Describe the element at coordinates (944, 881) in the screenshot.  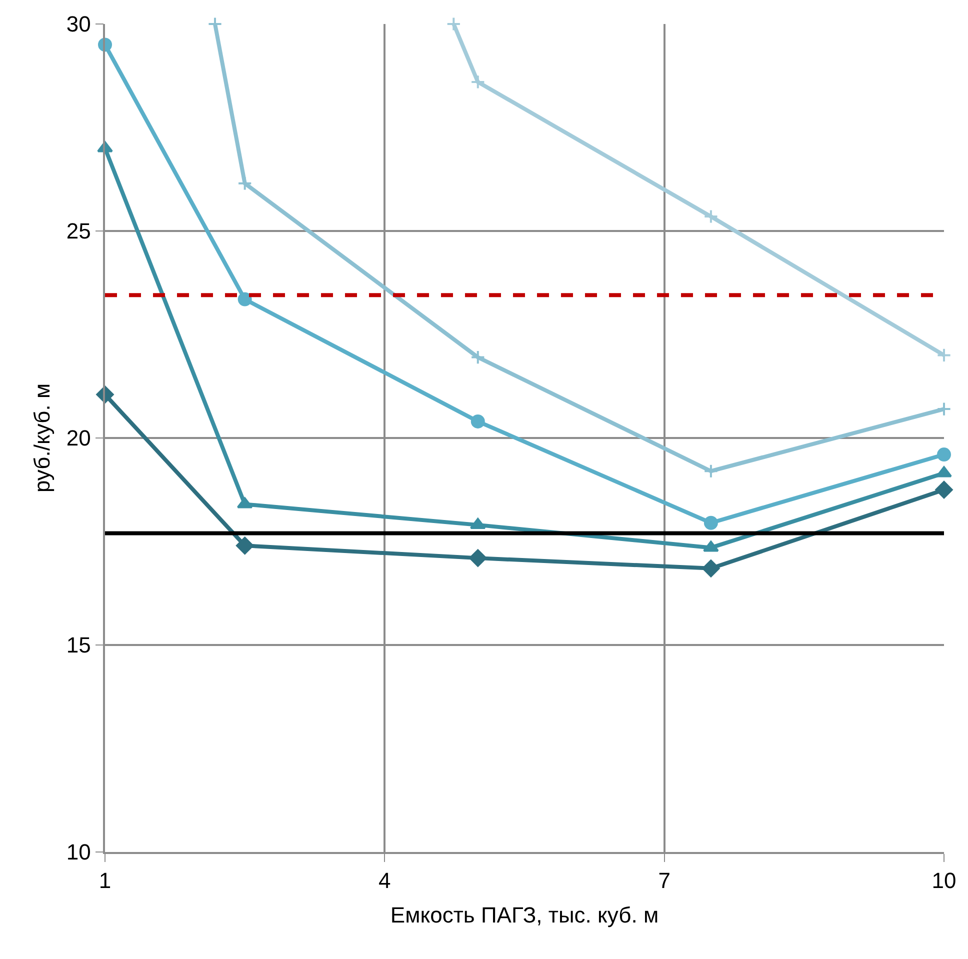
I see `x-tick-label: 10` at that location.